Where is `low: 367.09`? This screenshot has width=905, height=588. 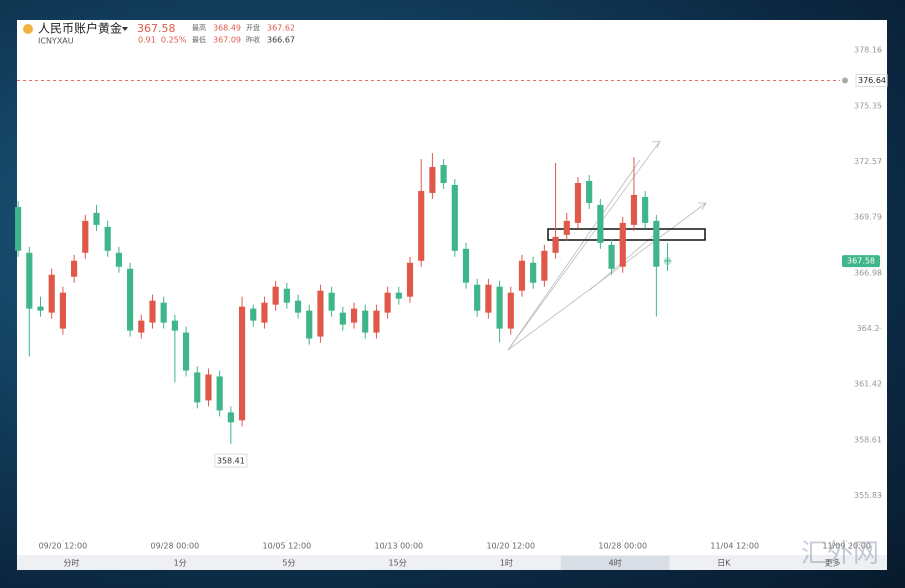 low: 367.09 is located at coordinates (227, 40).